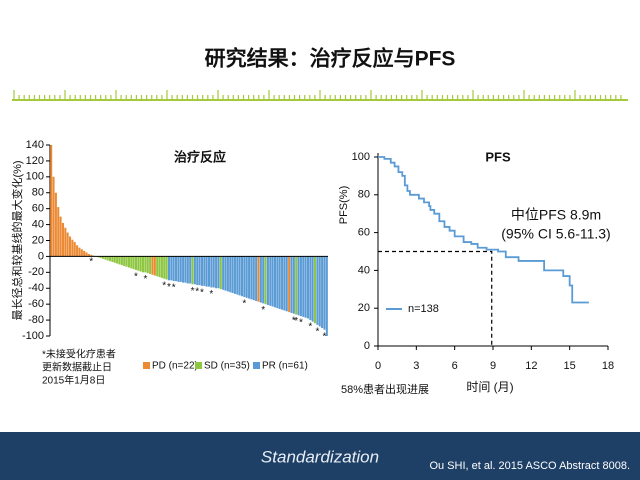  What do you see at coordinates (529, 466) in the screenshot?
I see `citation: Ou SHI, et al. 2015 ASCO Abstract 8008.` at bounding box center [529, 466].